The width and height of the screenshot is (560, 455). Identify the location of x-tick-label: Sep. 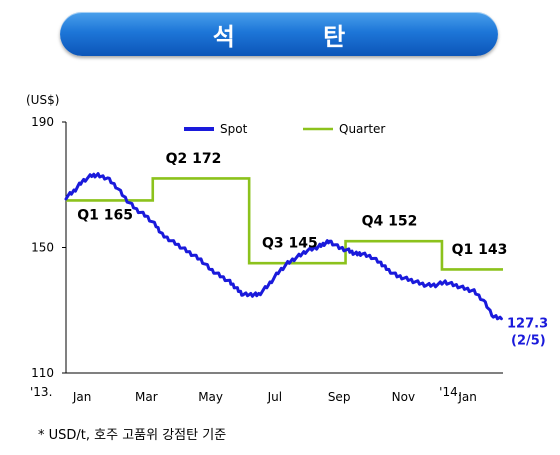
(339, 397).